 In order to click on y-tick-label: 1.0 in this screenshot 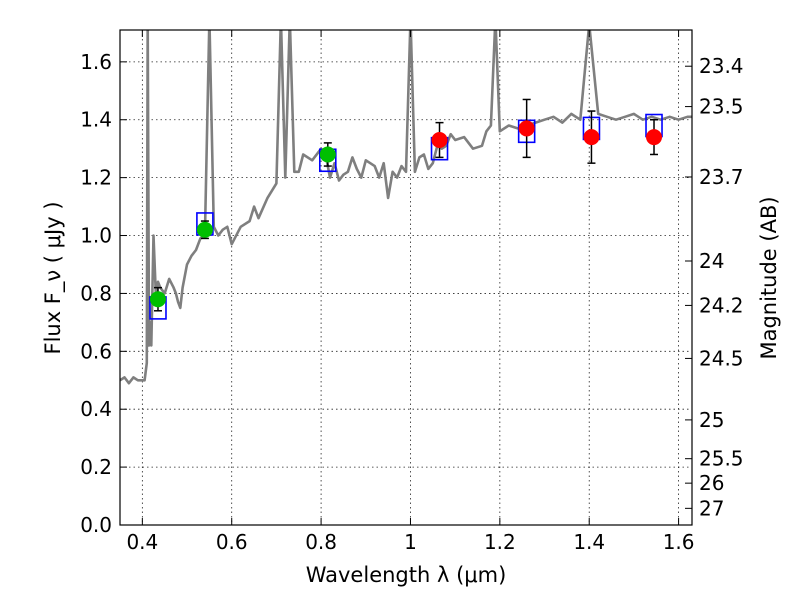, I will do `click(96, 236)`.